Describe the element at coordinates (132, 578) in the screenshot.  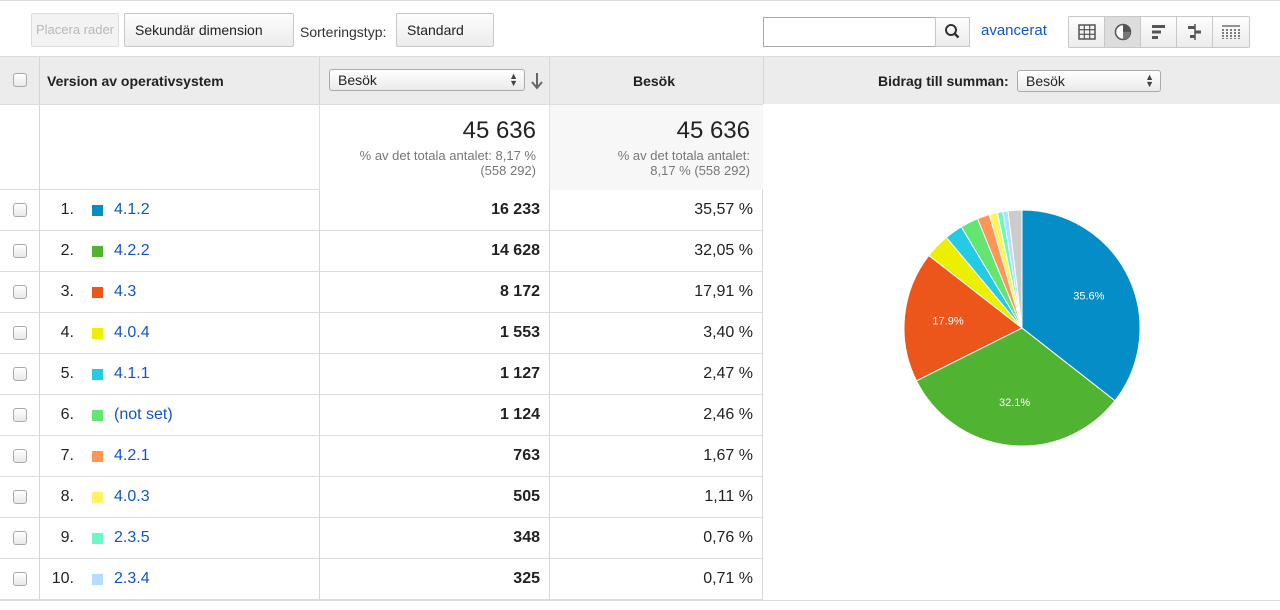
I see `row-label-link: 2.3.4` at that location.